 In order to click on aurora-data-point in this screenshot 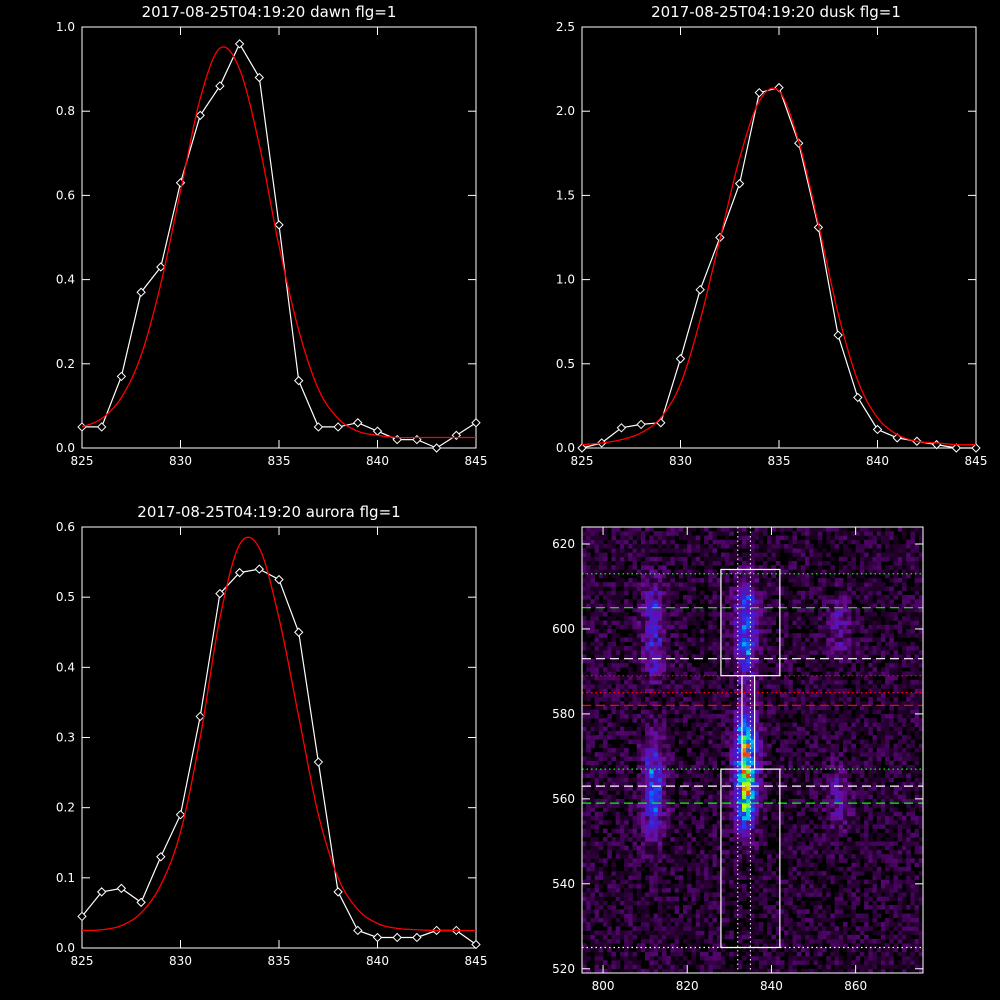, I will do `click(397, 937)`.